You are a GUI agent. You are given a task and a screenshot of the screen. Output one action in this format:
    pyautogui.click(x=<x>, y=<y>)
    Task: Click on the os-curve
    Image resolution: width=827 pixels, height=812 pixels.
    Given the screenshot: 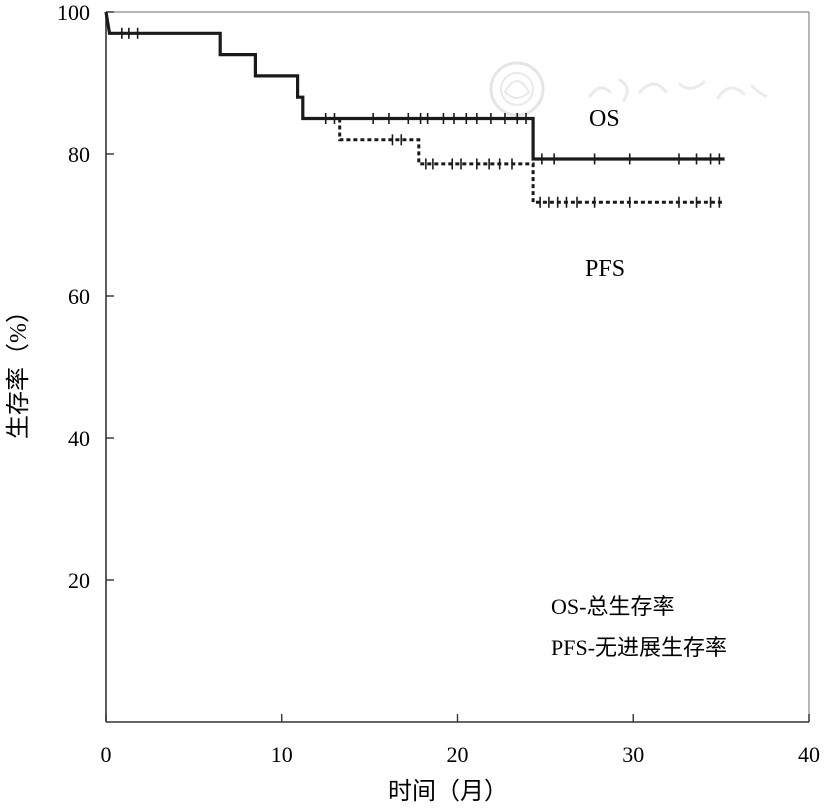 What is the action you would take?
    pyautogui.click(x=414, y=86)
    